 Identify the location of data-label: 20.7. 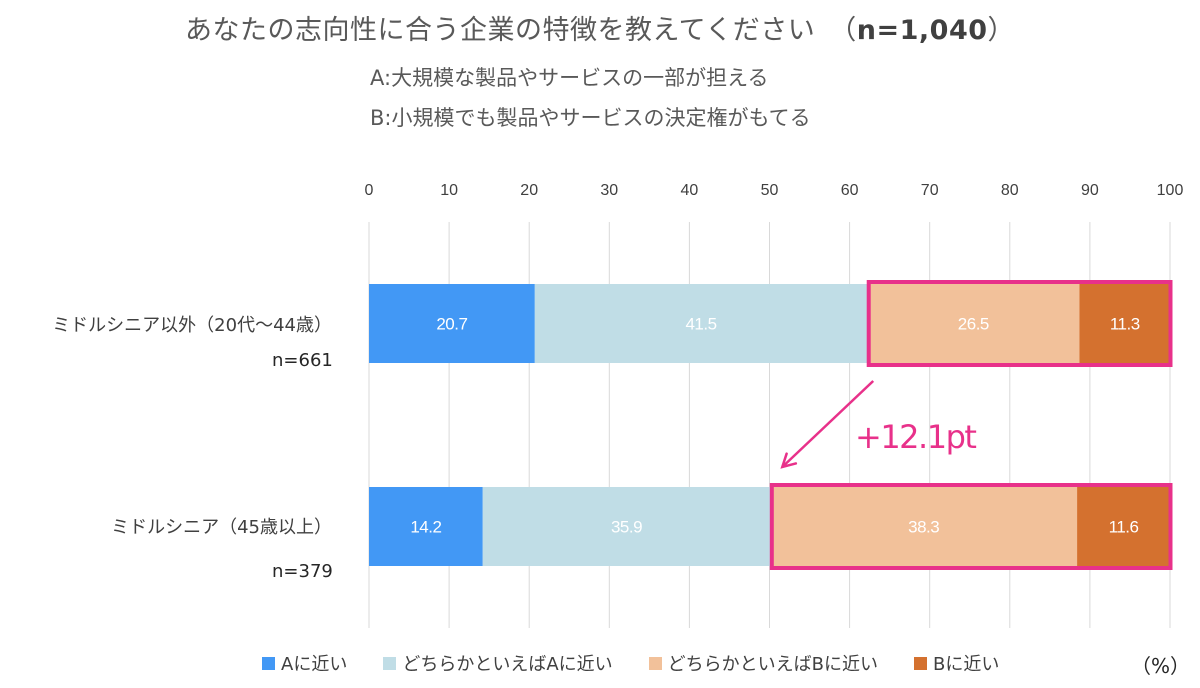
(451, 324).